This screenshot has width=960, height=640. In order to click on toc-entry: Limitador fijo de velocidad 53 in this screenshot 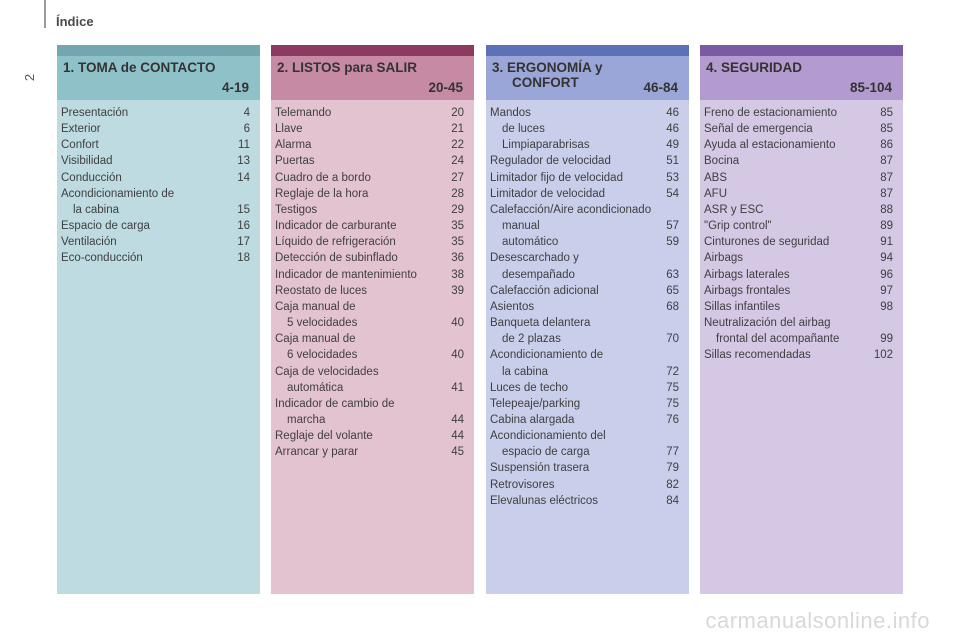, I will do `click(584, 178)`.